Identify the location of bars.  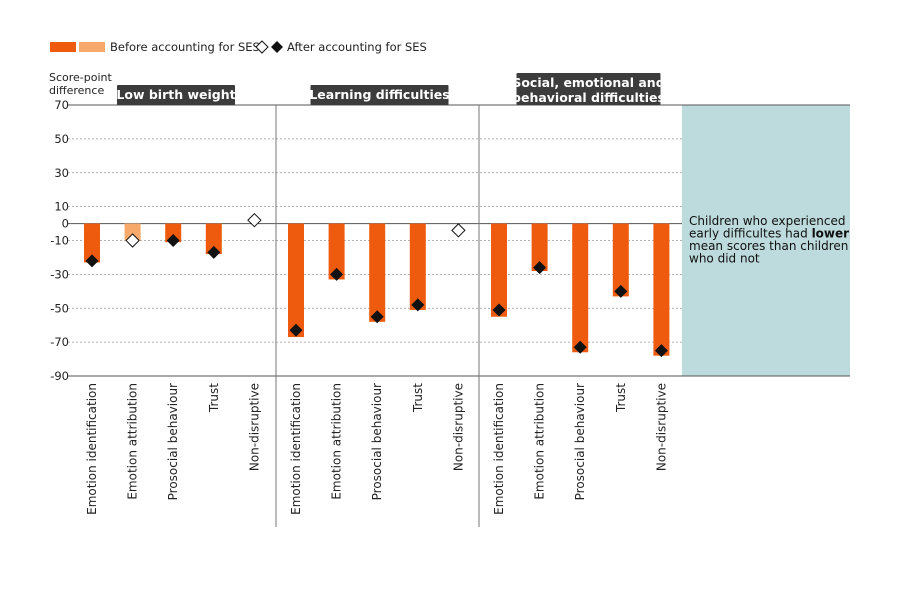
(377, 289).